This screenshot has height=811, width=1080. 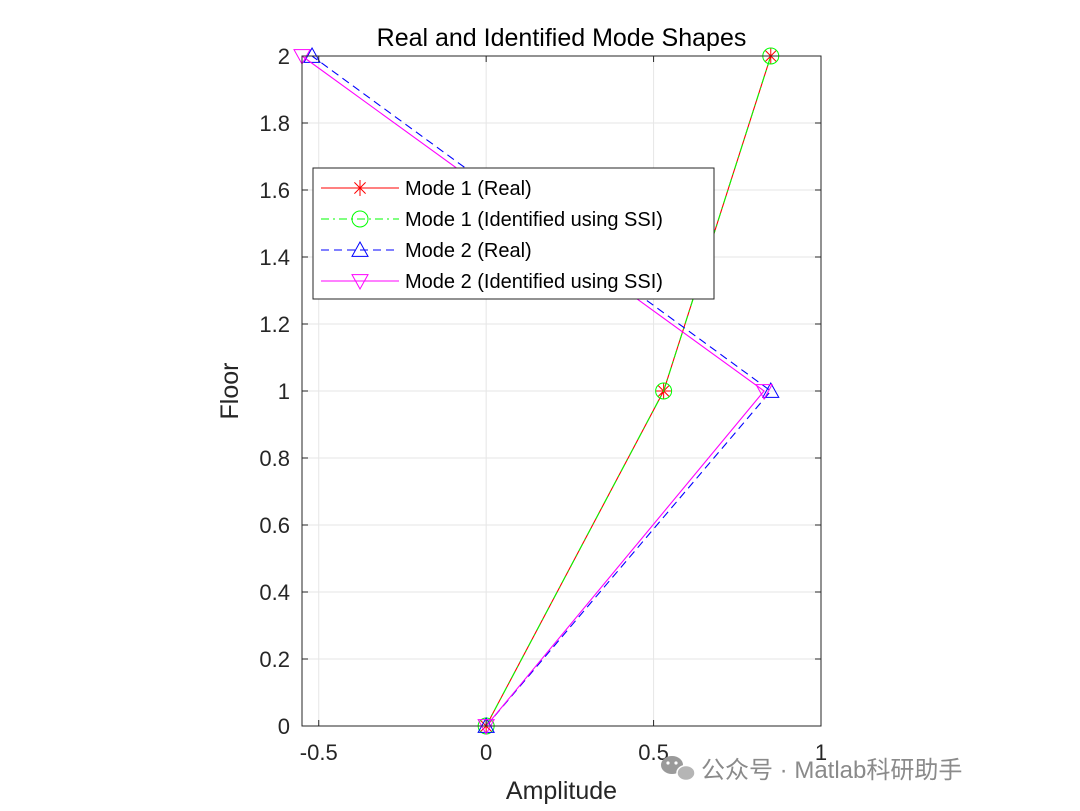 What do you see at coordinates (486, 752) in the screenshot?
I see `x-tick-label: 0` at bounding box center [486, 752].